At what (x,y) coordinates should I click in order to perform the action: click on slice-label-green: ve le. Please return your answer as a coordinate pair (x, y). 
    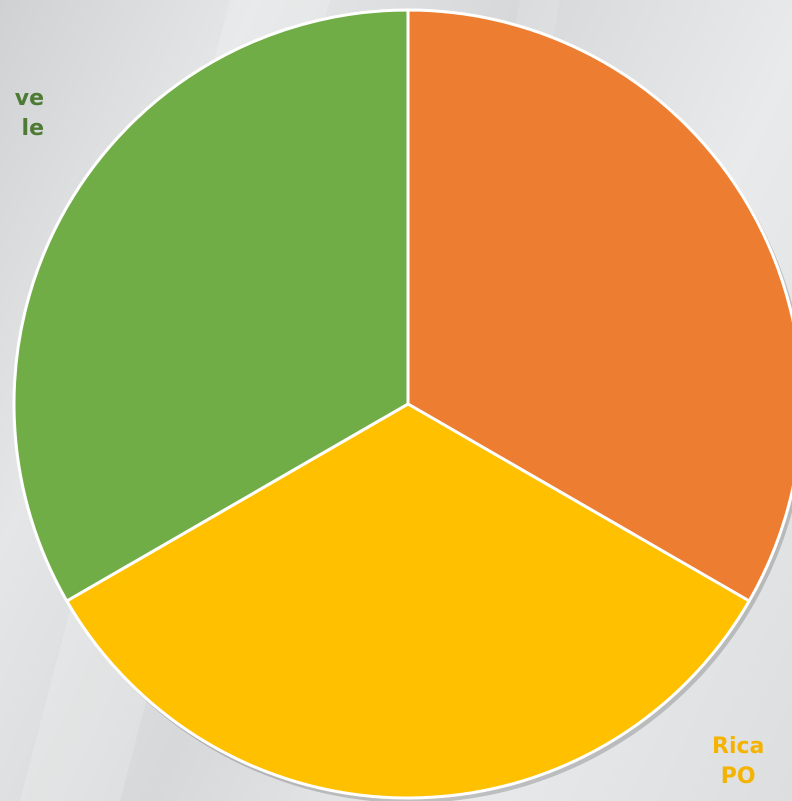
    Looking at the image, I should click on (29, 113).